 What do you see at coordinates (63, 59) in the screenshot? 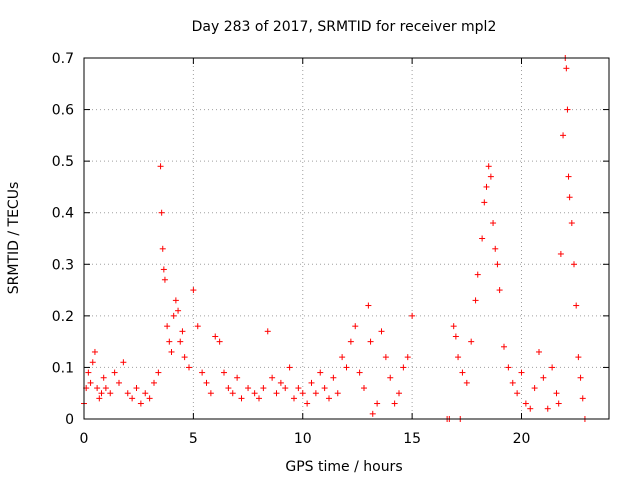
I see `y-tick-label: 0.7` at bounding box center [63, 59].